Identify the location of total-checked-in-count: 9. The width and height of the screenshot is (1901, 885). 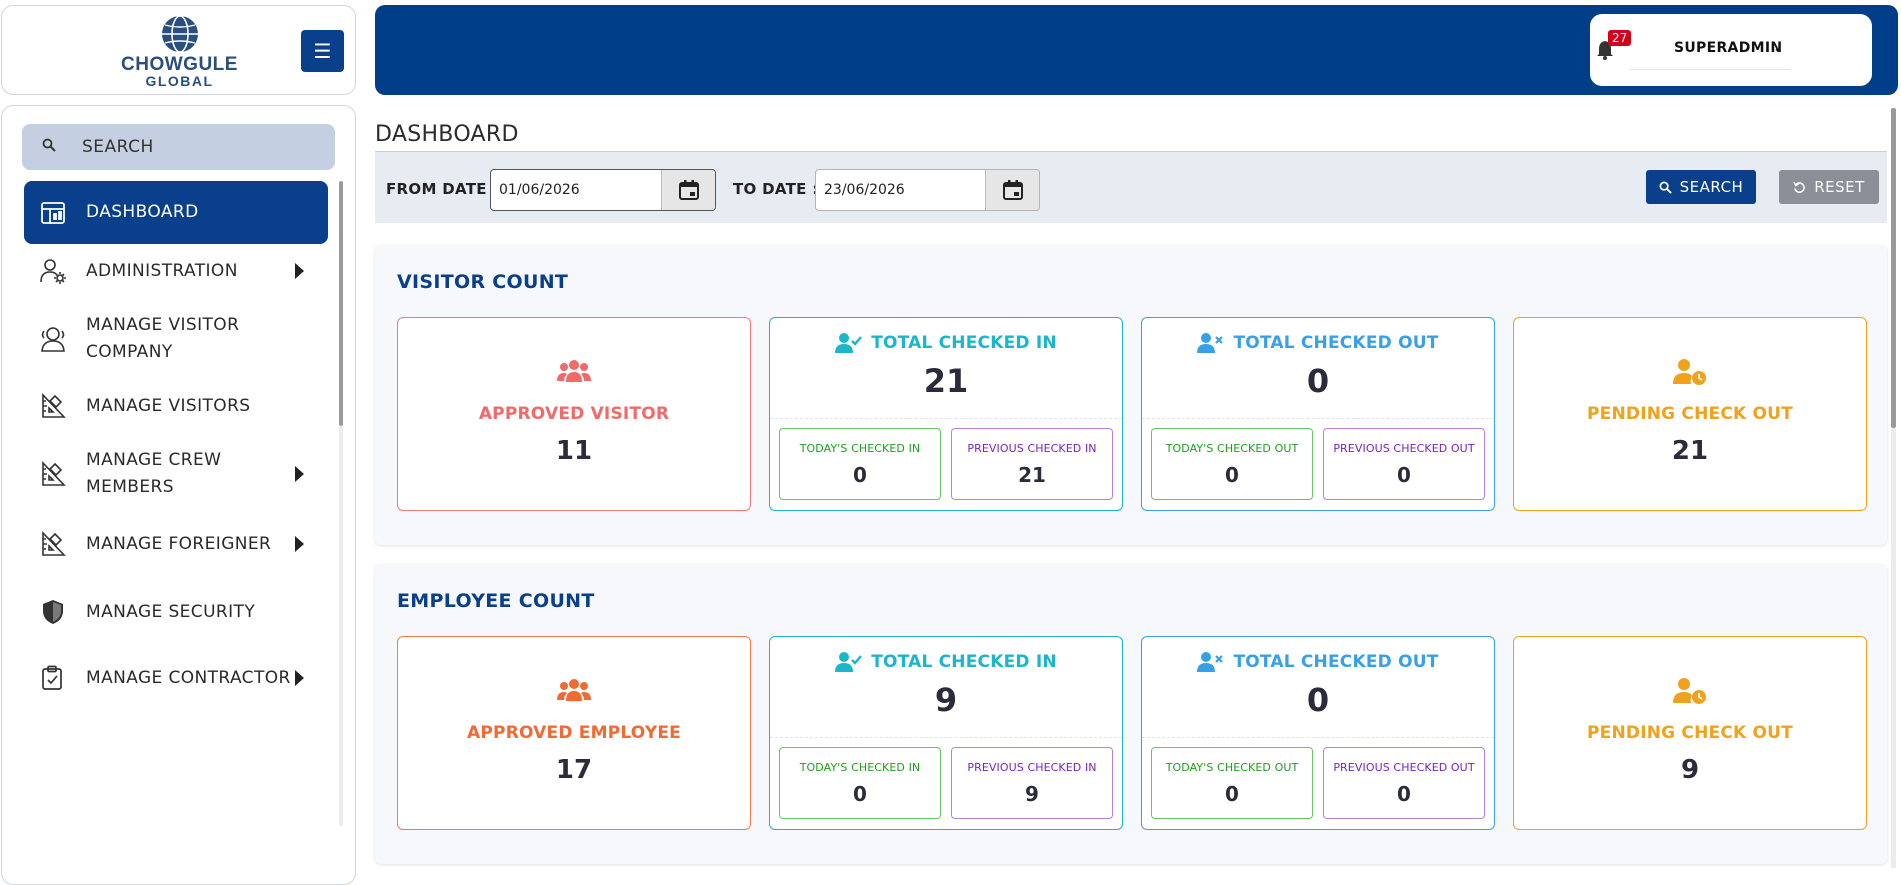
(946, 700).